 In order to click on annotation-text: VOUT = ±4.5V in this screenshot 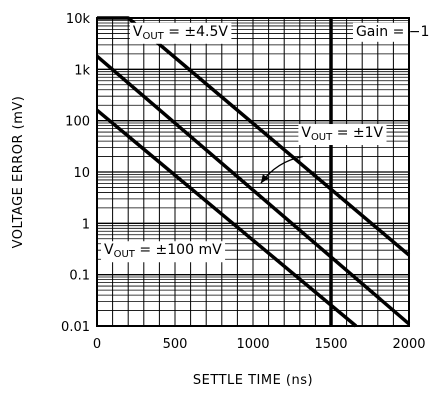, I will do `click(181, 33)`.